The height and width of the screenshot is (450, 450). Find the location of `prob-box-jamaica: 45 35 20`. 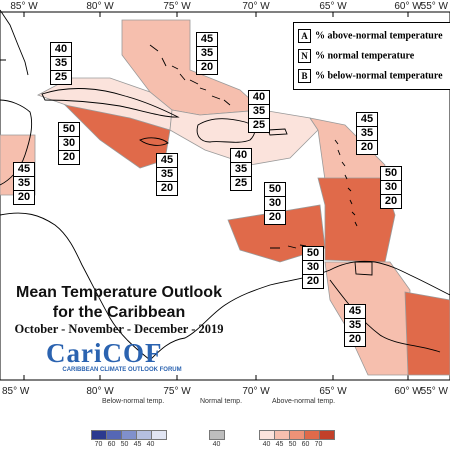

prob-box-jamaica: 45 35 20 is located at coordinates (167, 174).